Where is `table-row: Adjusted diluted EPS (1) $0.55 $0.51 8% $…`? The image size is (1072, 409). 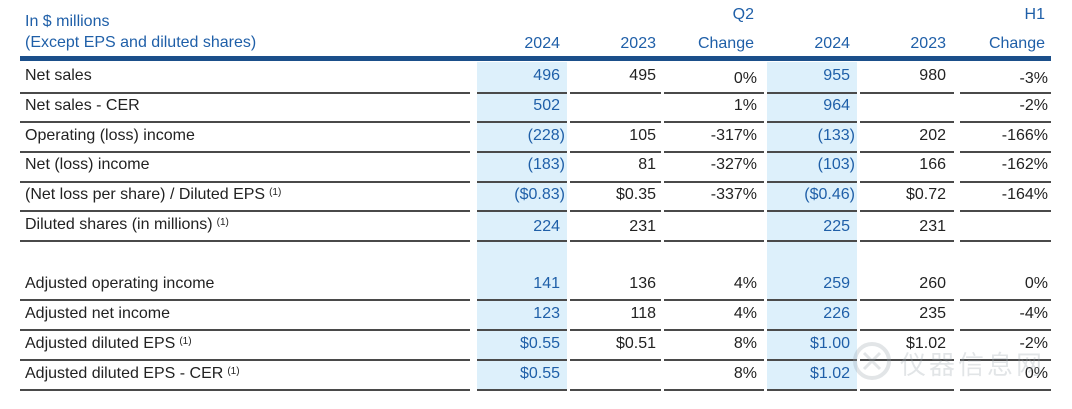 table-row: Adjusted diluted EPS (1) $0.55 $0.51 8% $… is located at coordinates (536, 344).